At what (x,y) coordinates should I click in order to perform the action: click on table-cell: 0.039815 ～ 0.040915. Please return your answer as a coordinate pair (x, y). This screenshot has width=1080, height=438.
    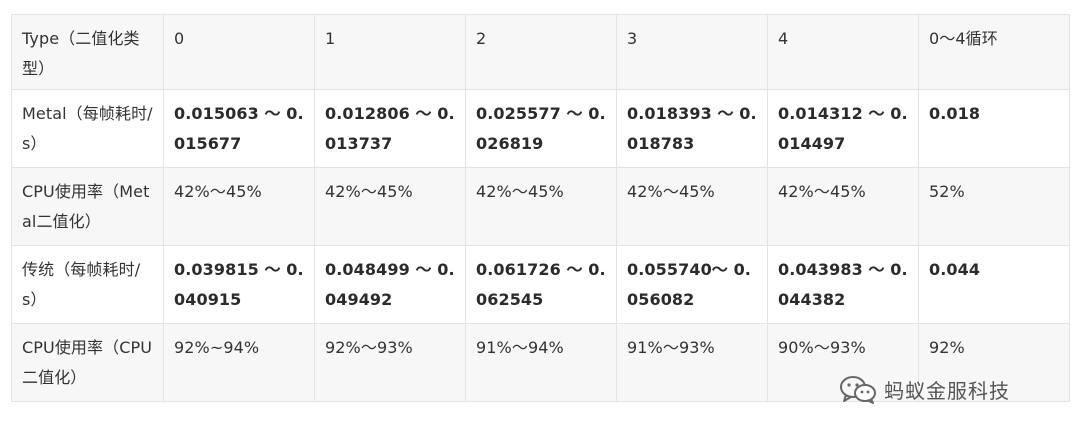
    Looking at the image, I should click on (239, 284).